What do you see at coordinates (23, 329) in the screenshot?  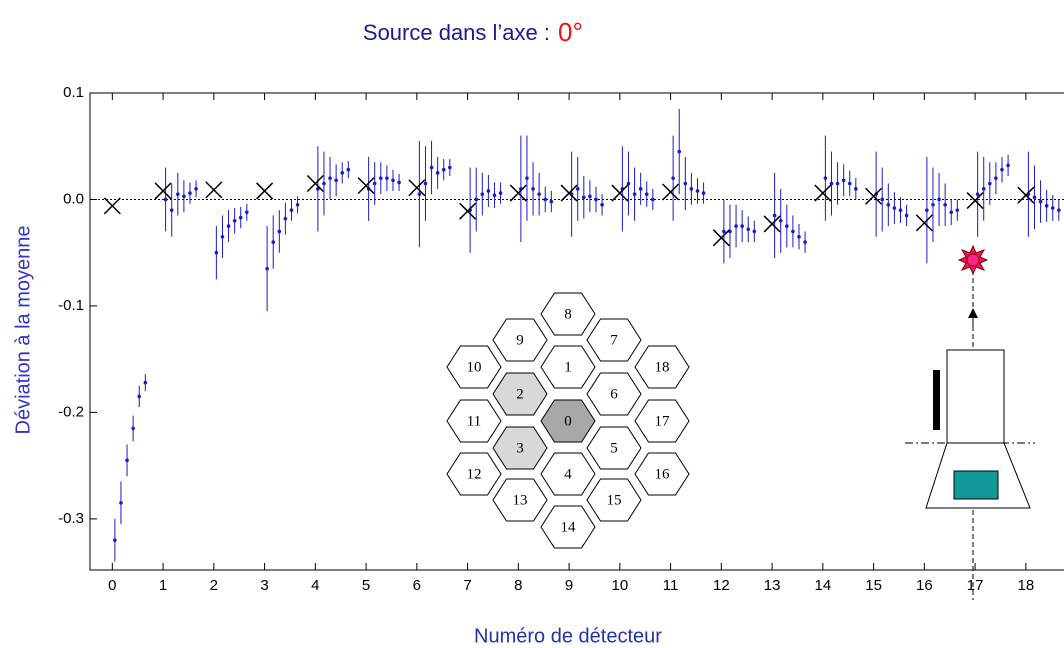 I see `y-axis-label: Déviation à la moyenne` at bounding box center [23, 329].